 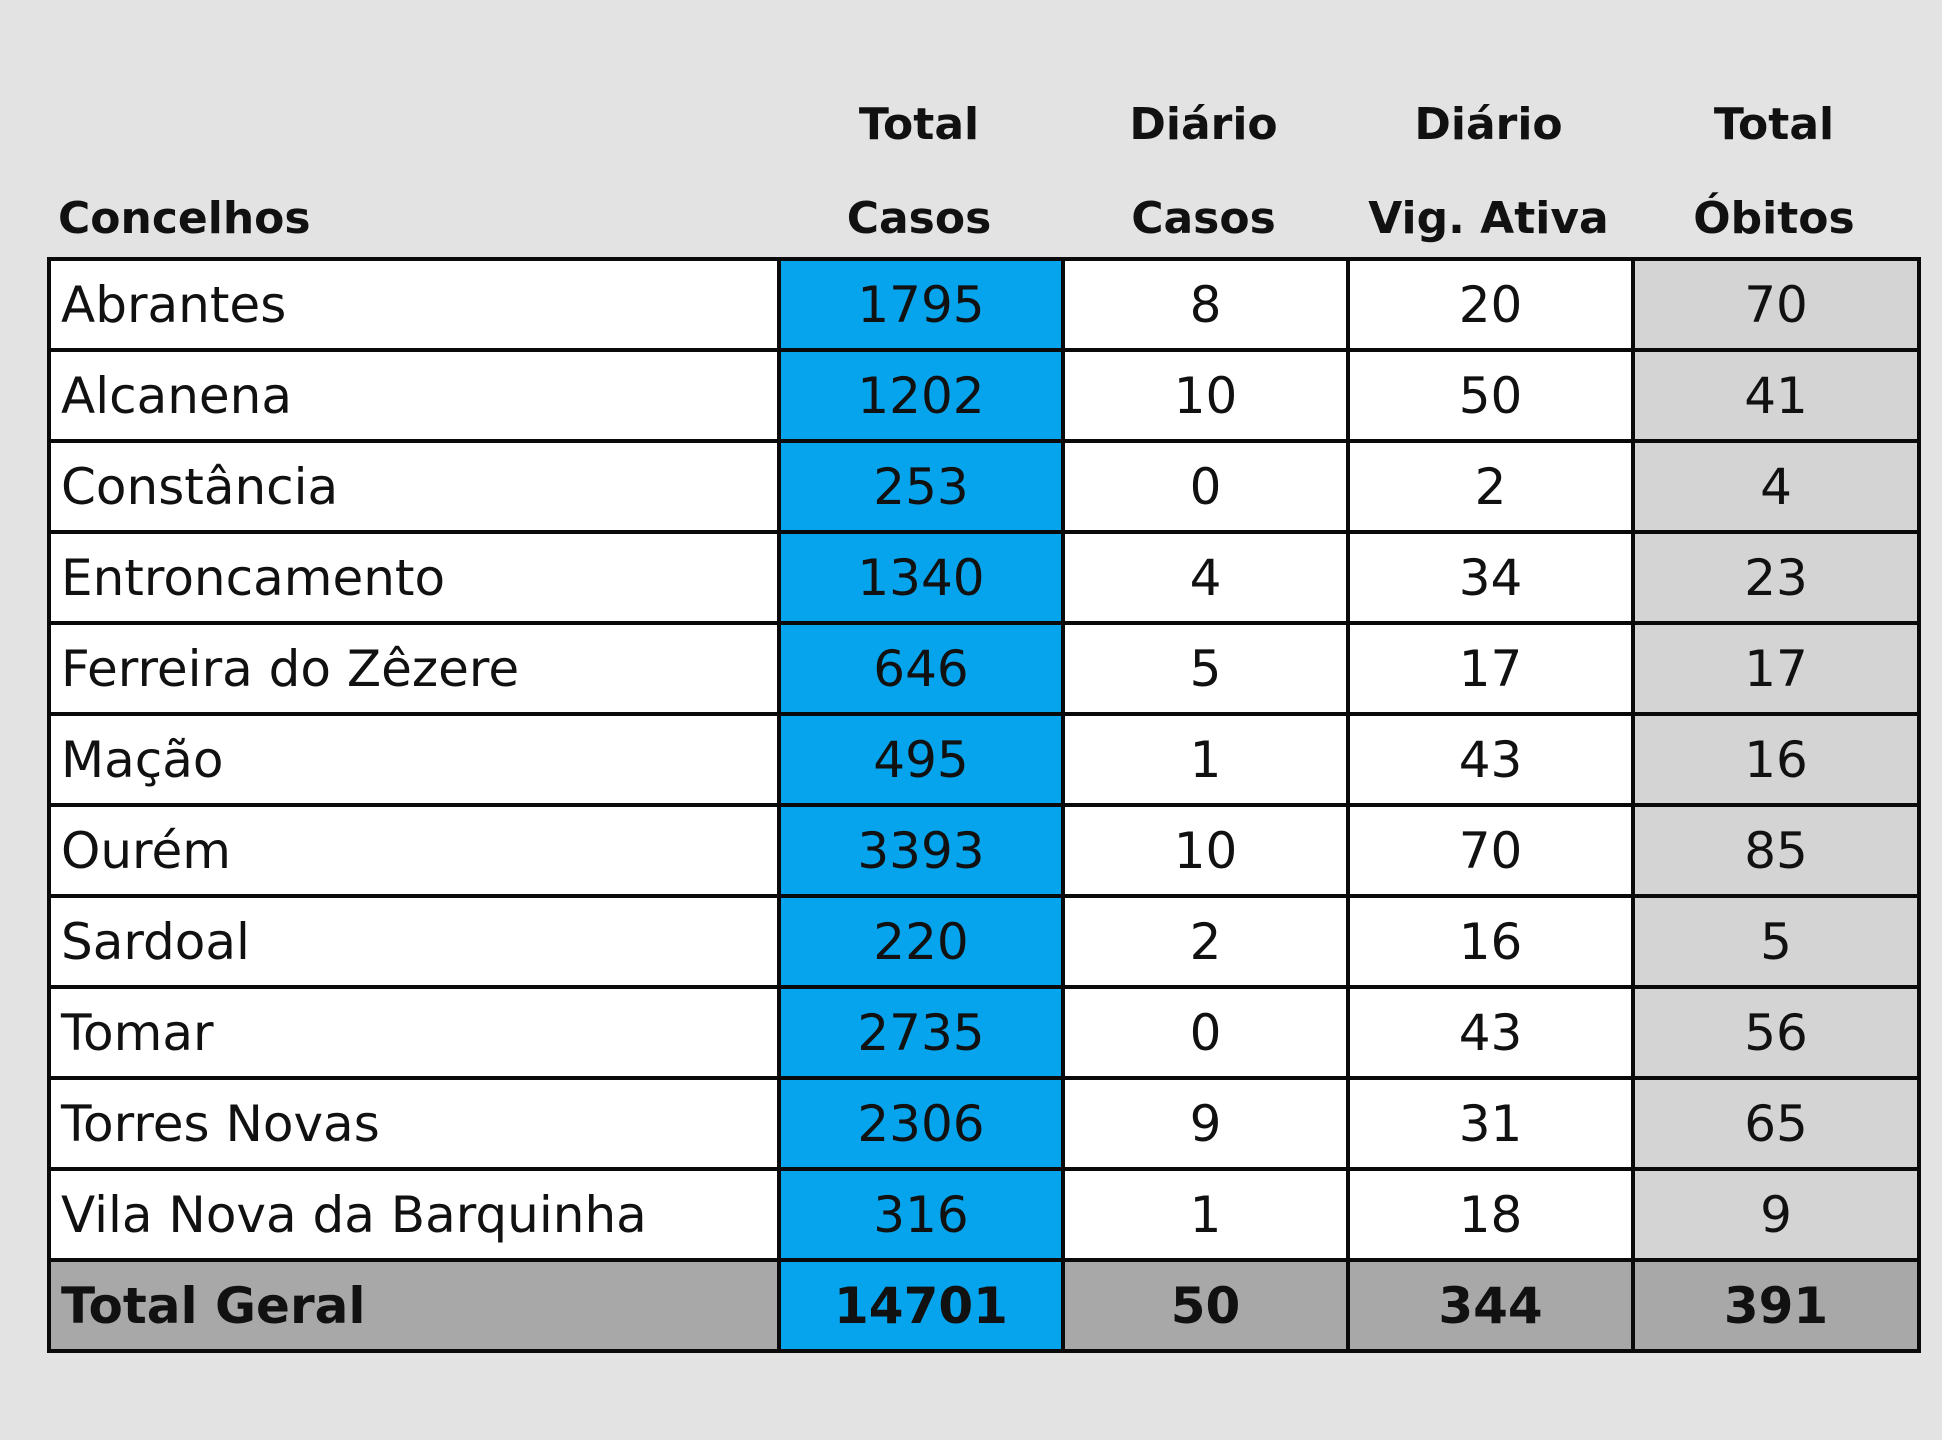 What do you see at coordinates (1488, 124) in the screenshot?
I see `header-diario-vig-line1: Diário` at bounding box center [1488, 124].